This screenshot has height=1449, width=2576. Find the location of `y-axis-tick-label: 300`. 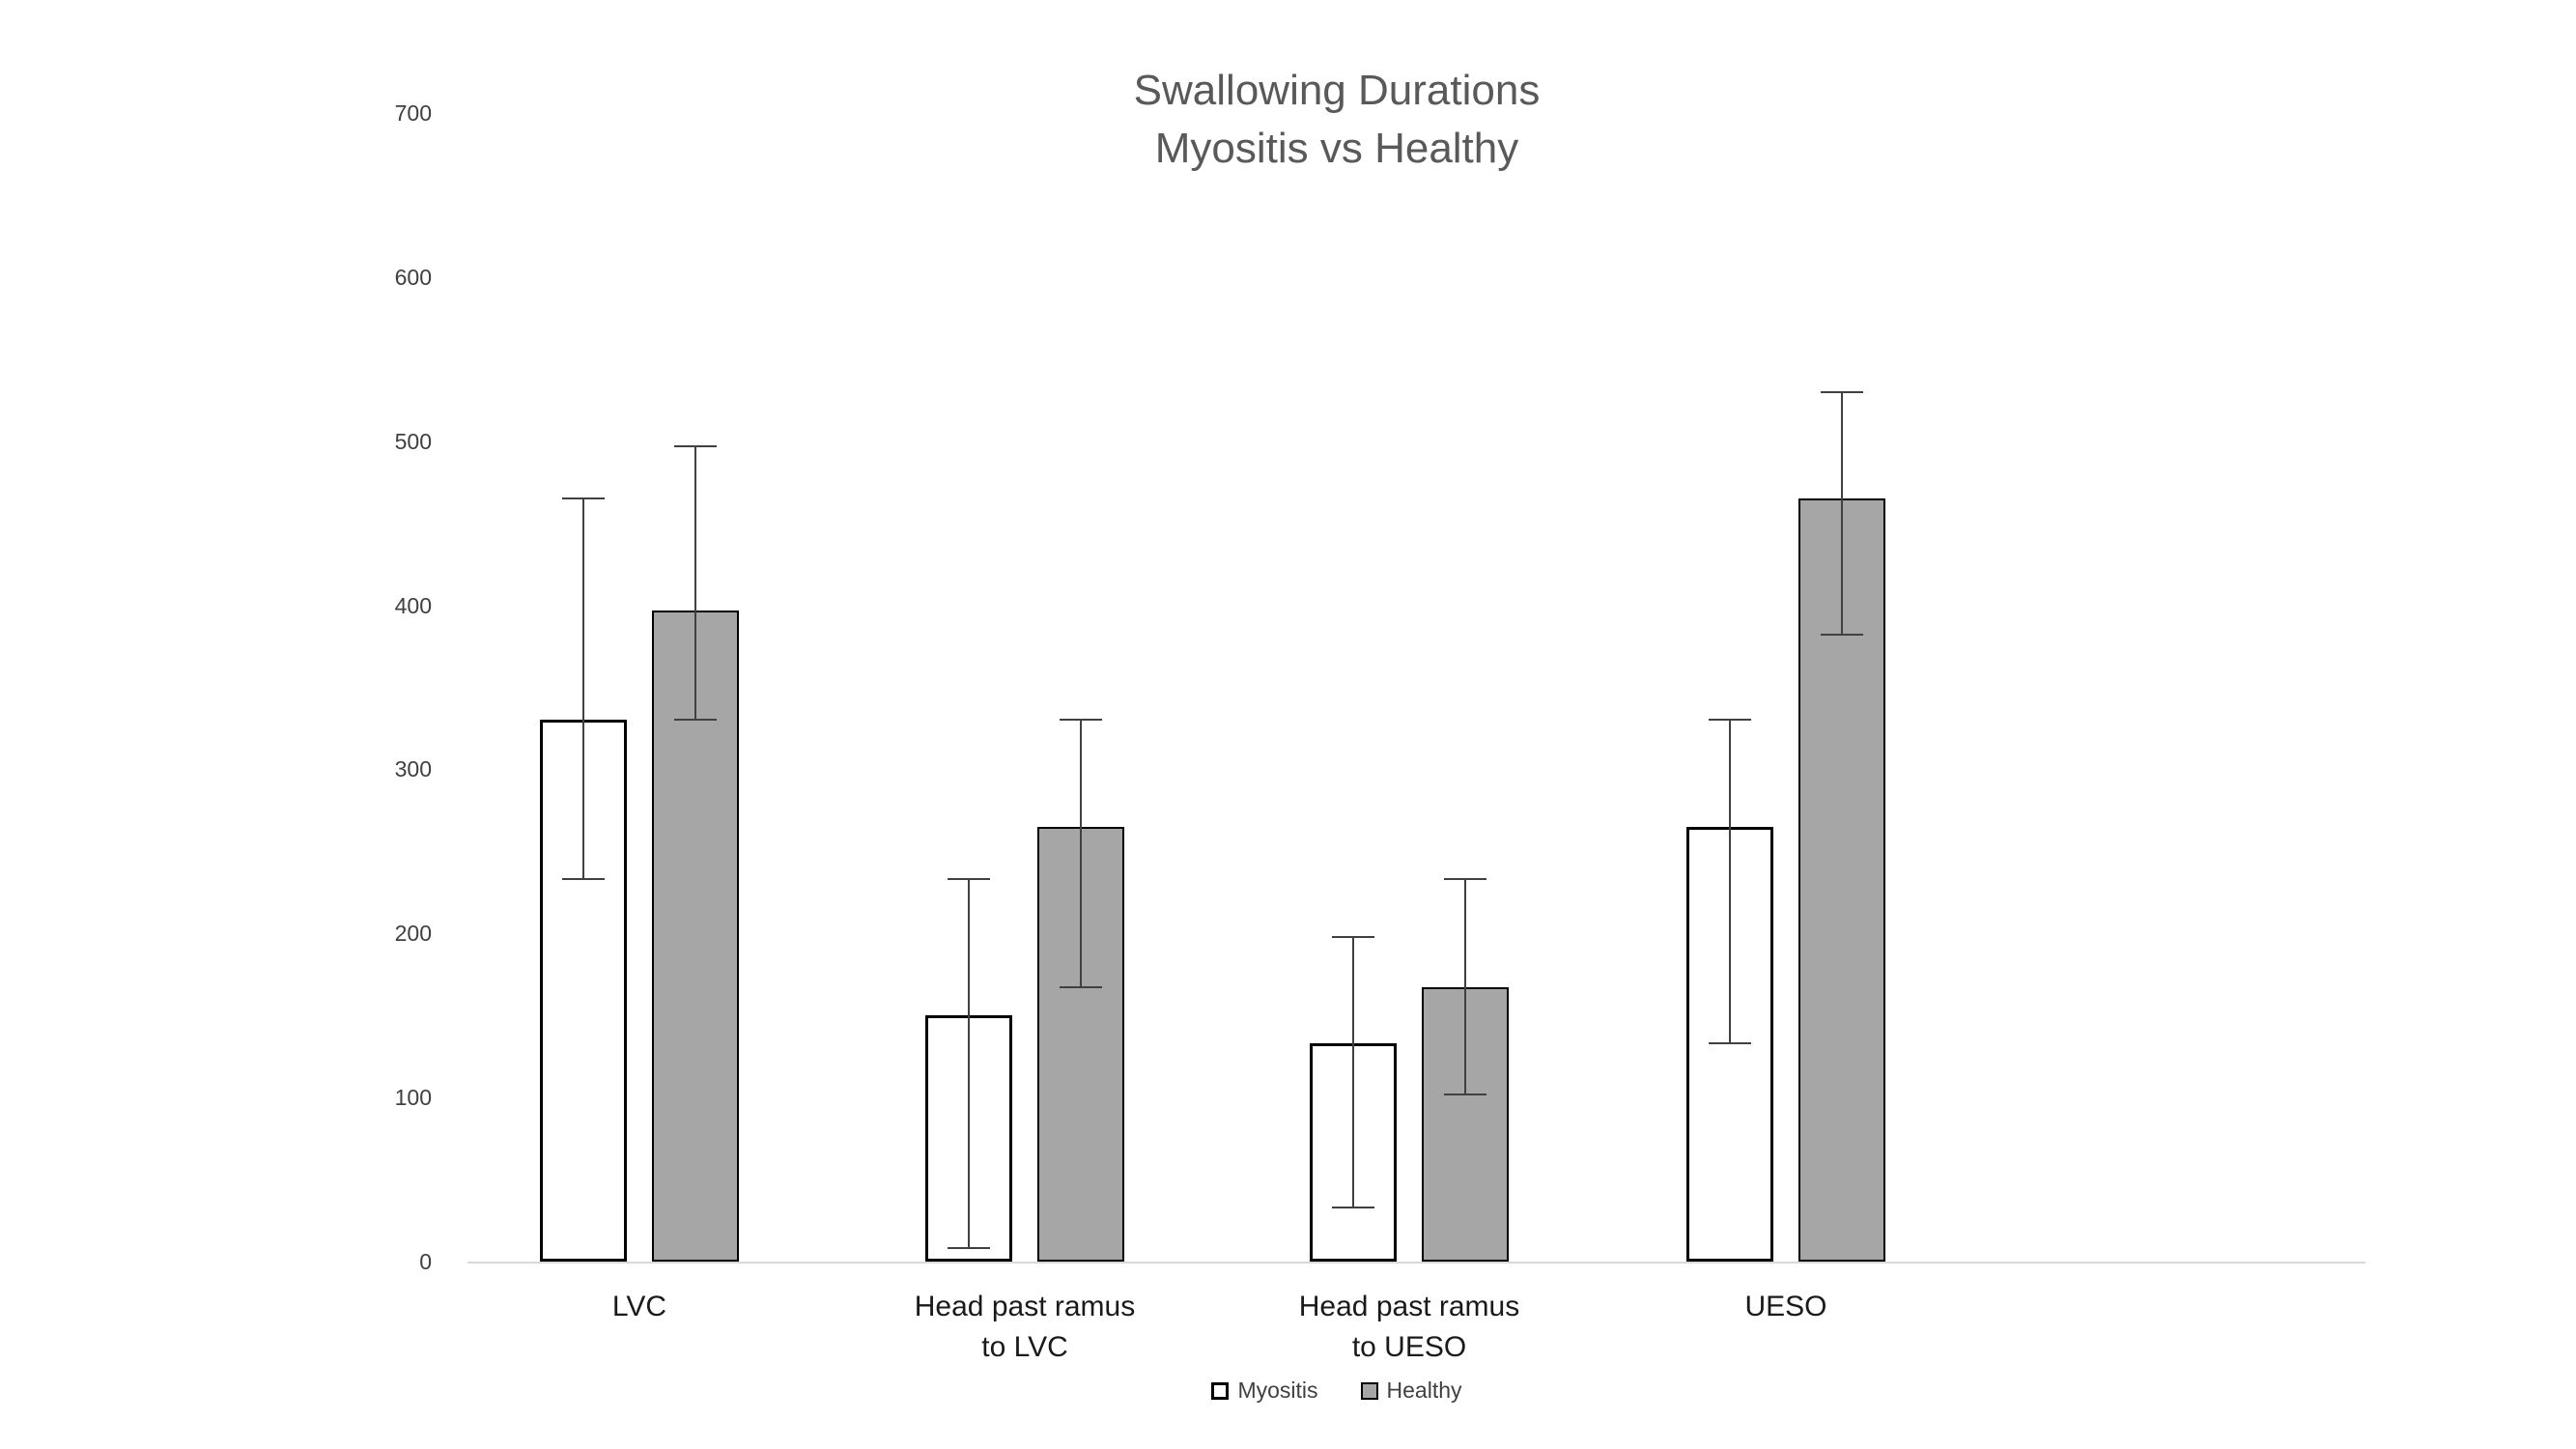

y-axis-tick-label: 300 is located at coordinates (413, 769).